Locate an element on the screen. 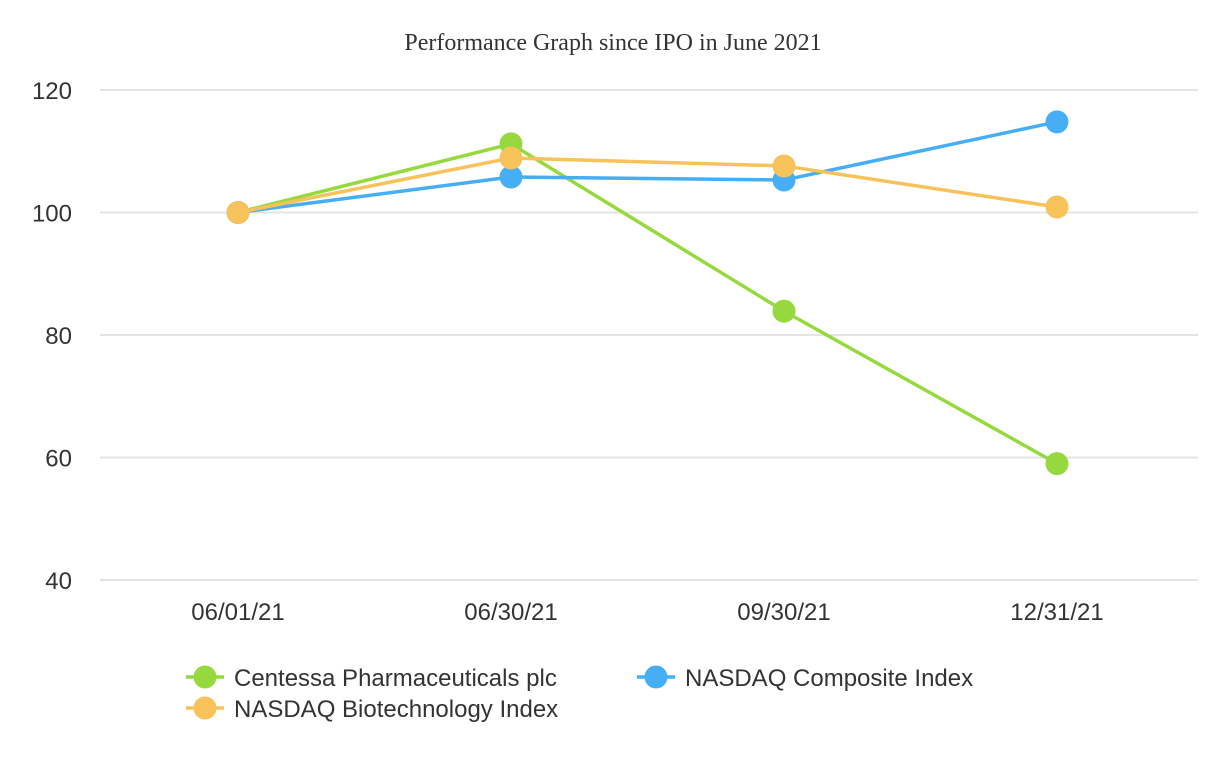  chart-title: Performance Graph since IPO in June 2021 is located at coordinates (612, 43).